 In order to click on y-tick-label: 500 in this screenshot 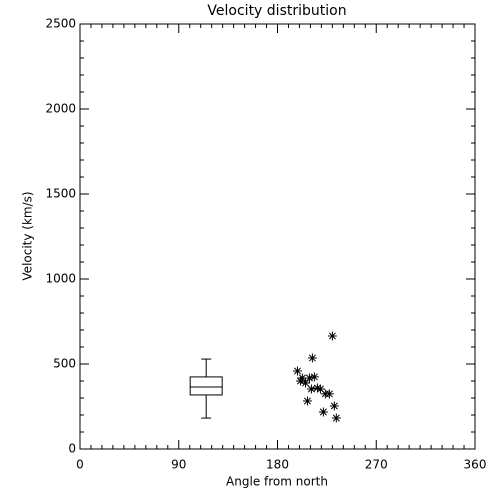, I will do `click(64, 364)`.